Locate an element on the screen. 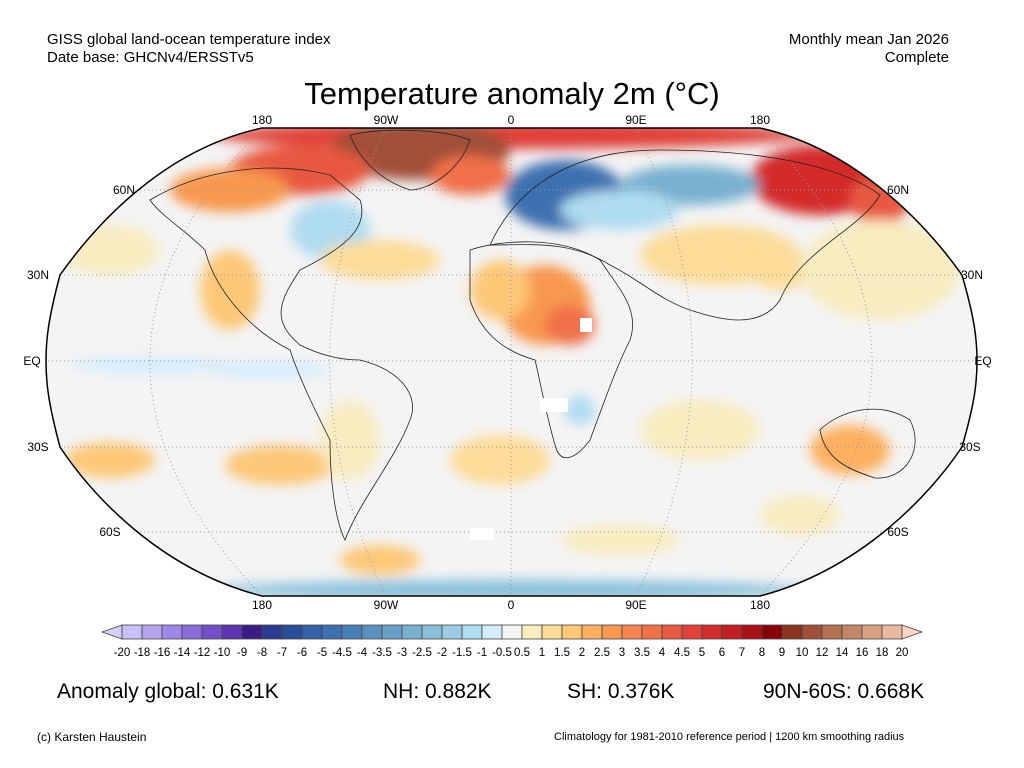 This screenshot has height=768, width=1024. australia-outline is located at coordinates (867, 443).